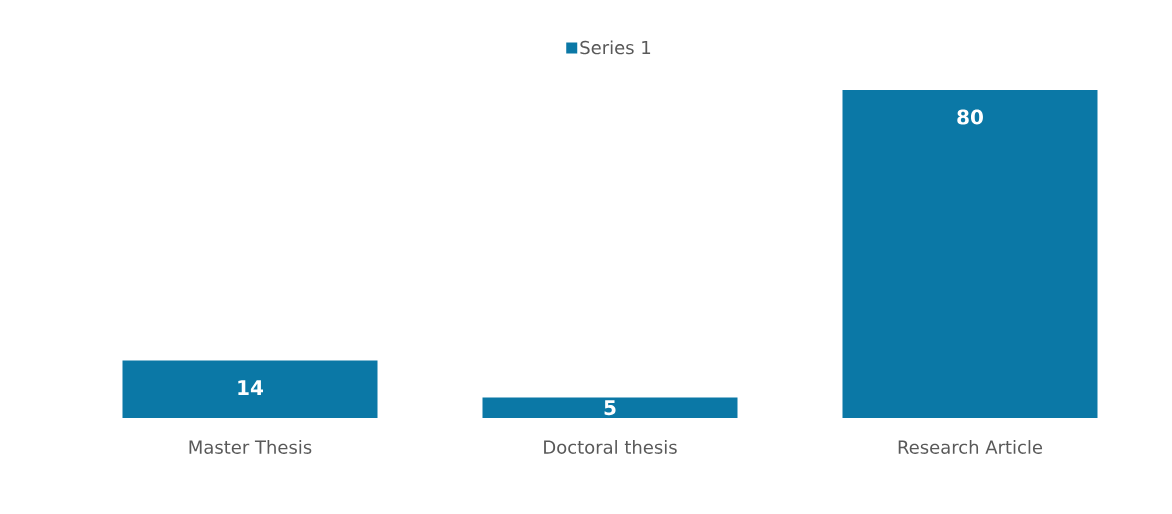 The height and width of the screenshot is (514, 1172). I want to click on data-label: 80, so click(970, 117).